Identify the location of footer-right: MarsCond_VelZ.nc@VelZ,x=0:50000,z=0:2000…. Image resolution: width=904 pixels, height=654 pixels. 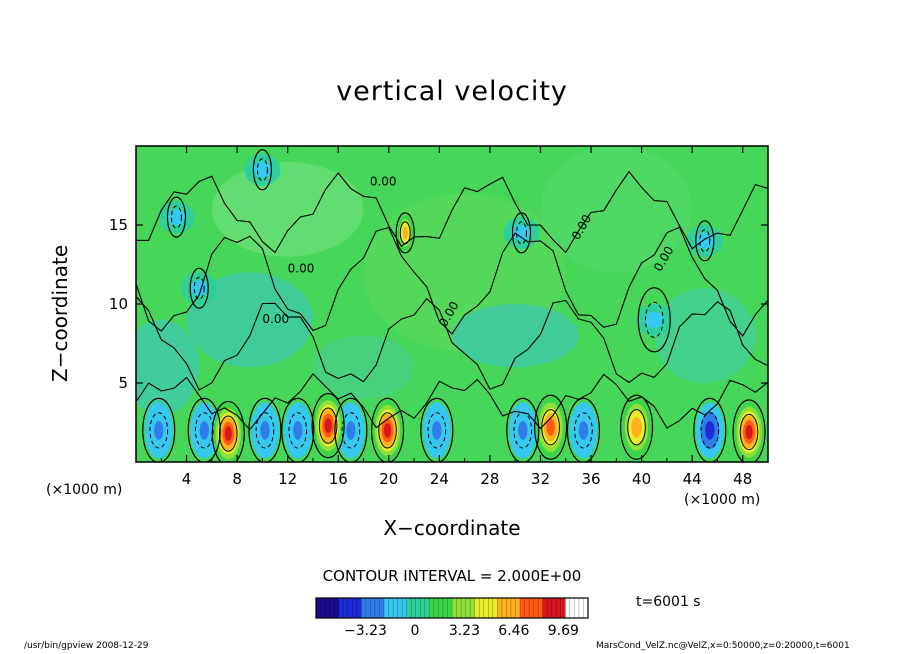
(723, 646).